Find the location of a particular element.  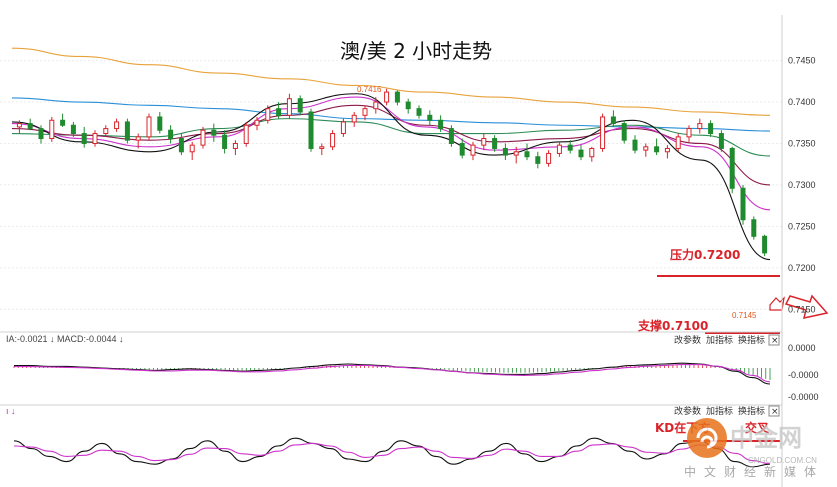

macd-header: IA:-0.0021 ↓ MACD:-0.0044 ↓ is located at coordinates (65, 339).